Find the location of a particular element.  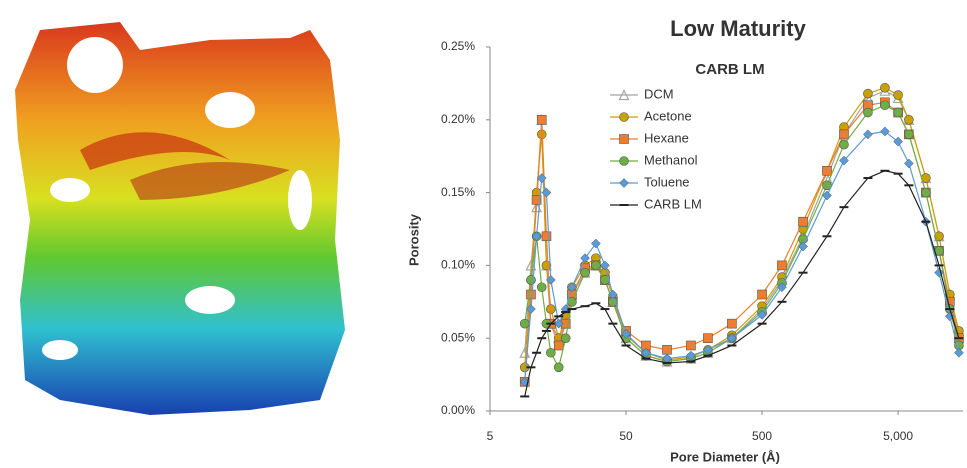

x-tick-label: 5,000 is located at coordinates (898, 436).